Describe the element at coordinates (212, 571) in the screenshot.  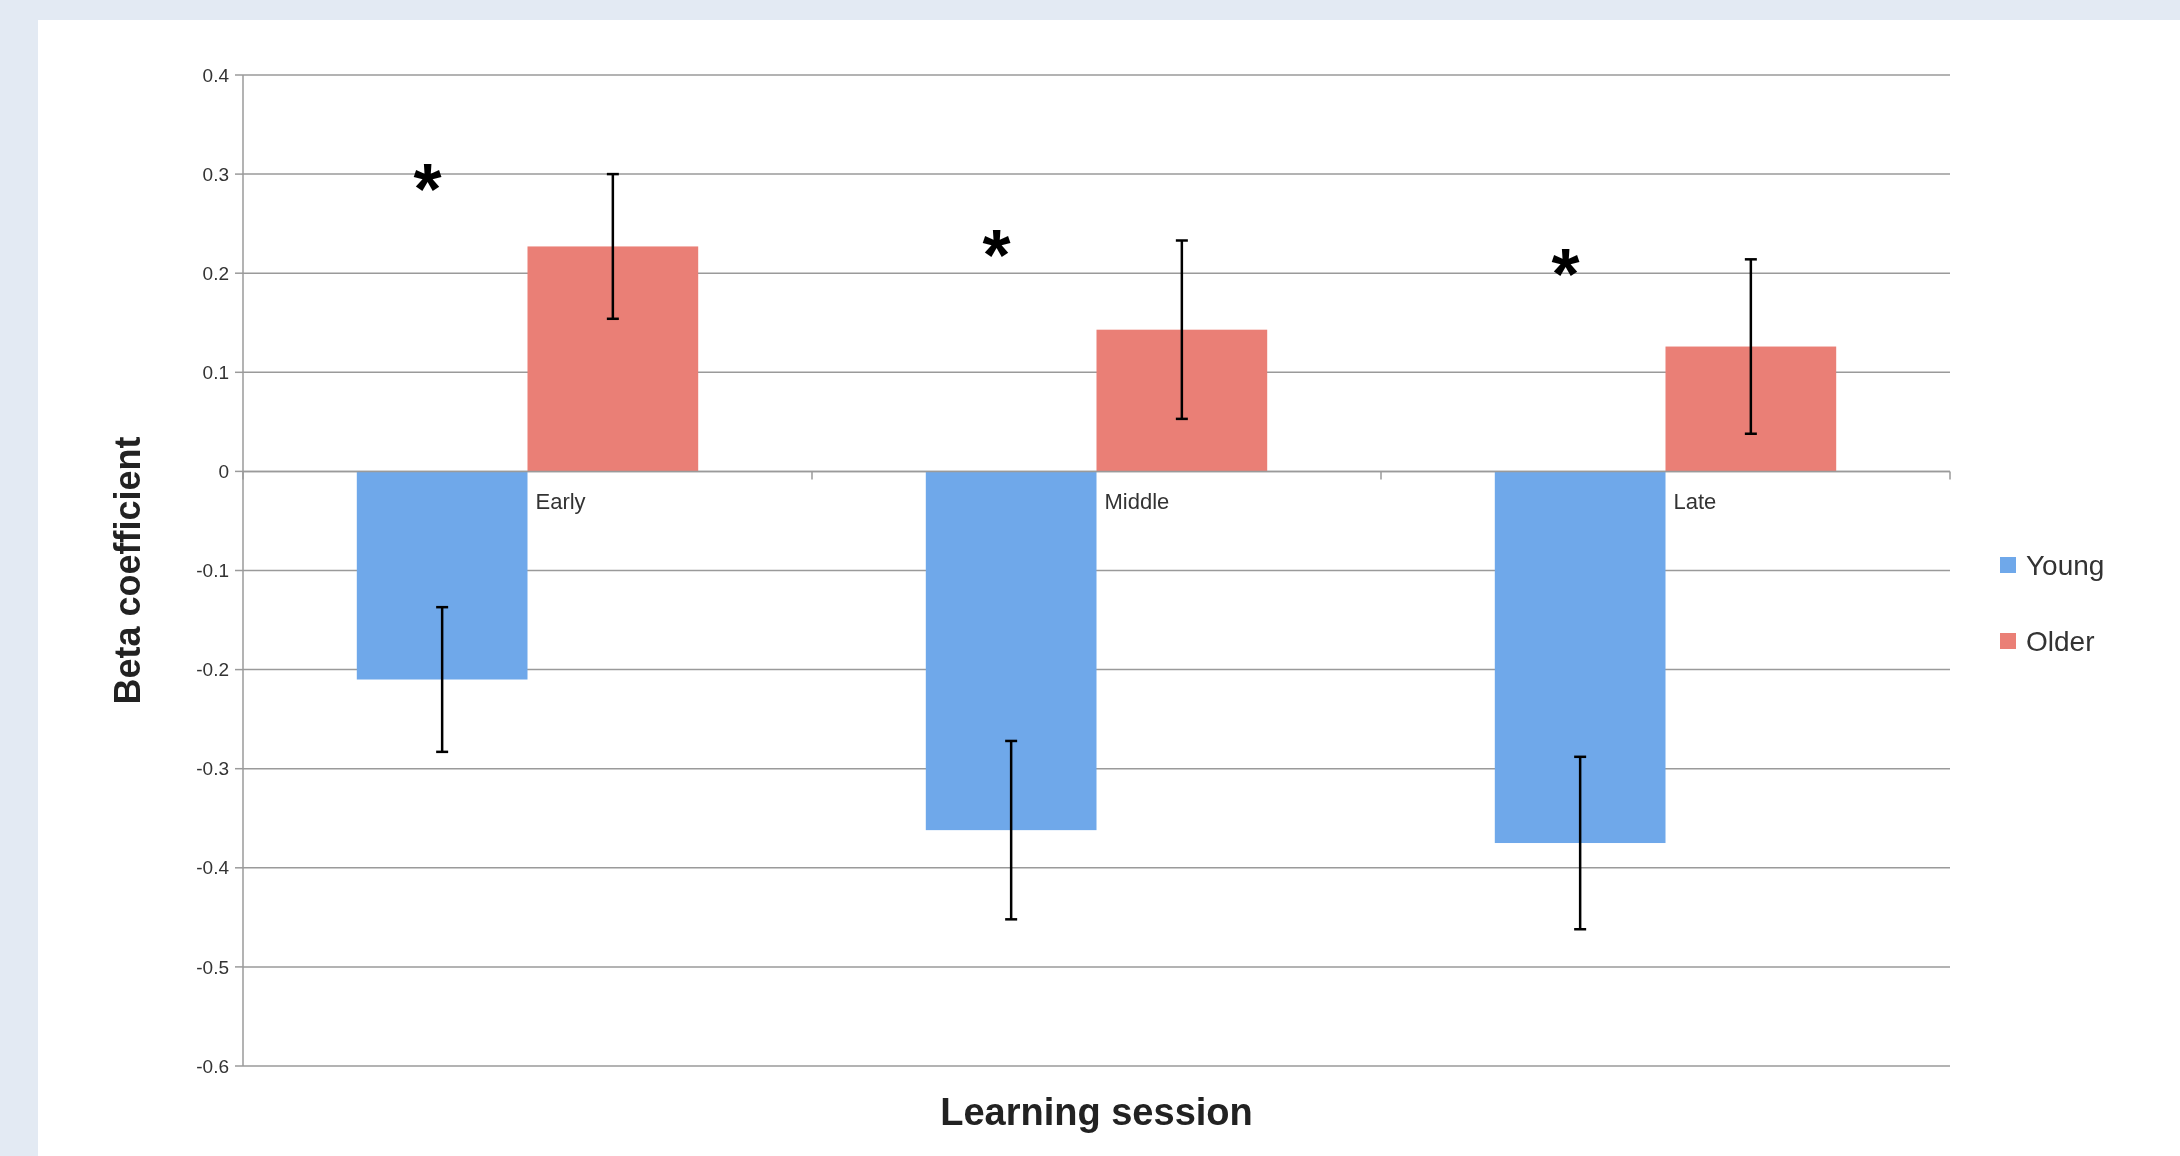
I see `y-tick-label: -0.1` at that location.